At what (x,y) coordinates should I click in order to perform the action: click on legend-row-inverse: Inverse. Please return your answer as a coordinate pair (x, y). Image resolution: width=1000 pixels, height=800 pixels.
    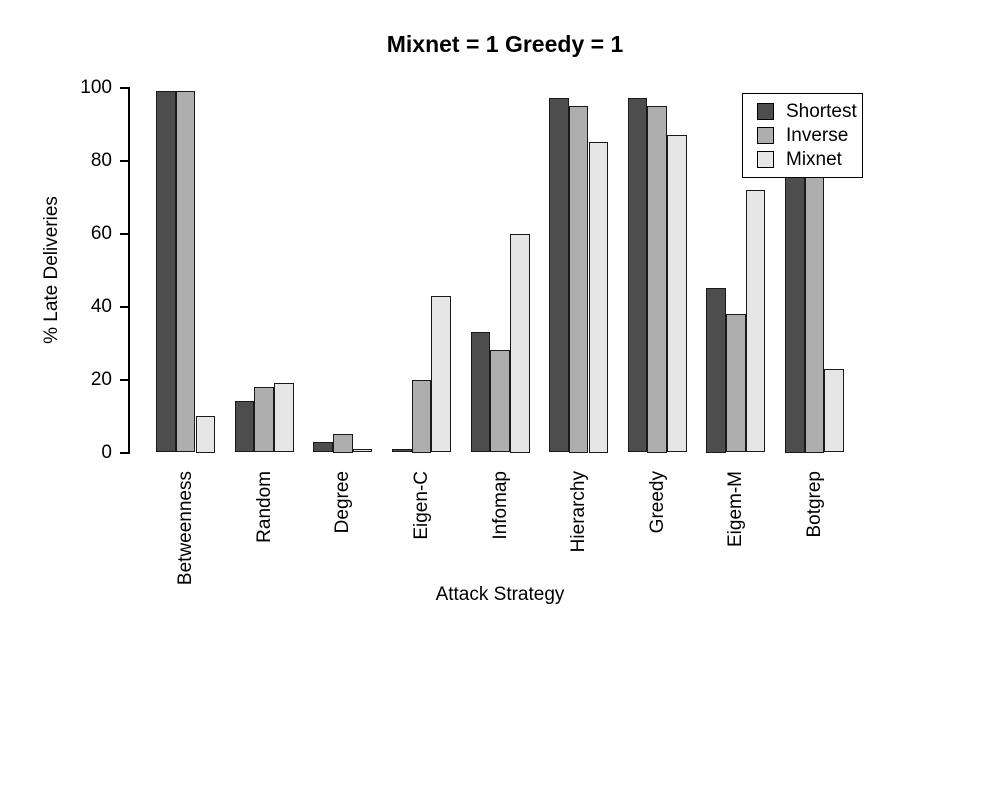
    Looking at the image, I should click on (809, 135).